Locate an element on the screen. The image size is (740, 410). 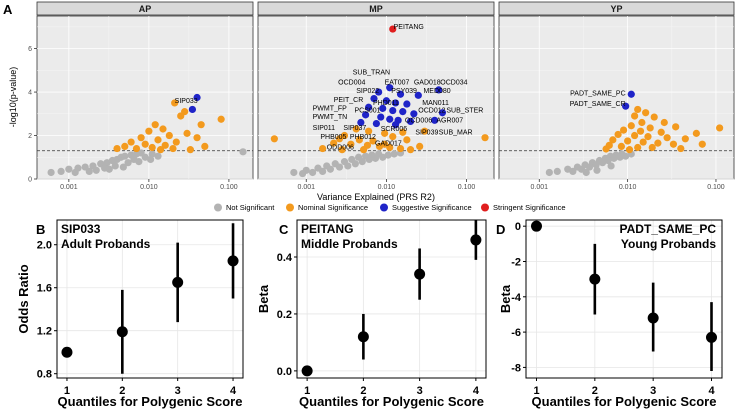
panel-title: PADT_SAME_PC is located at coordinates (668, 229).